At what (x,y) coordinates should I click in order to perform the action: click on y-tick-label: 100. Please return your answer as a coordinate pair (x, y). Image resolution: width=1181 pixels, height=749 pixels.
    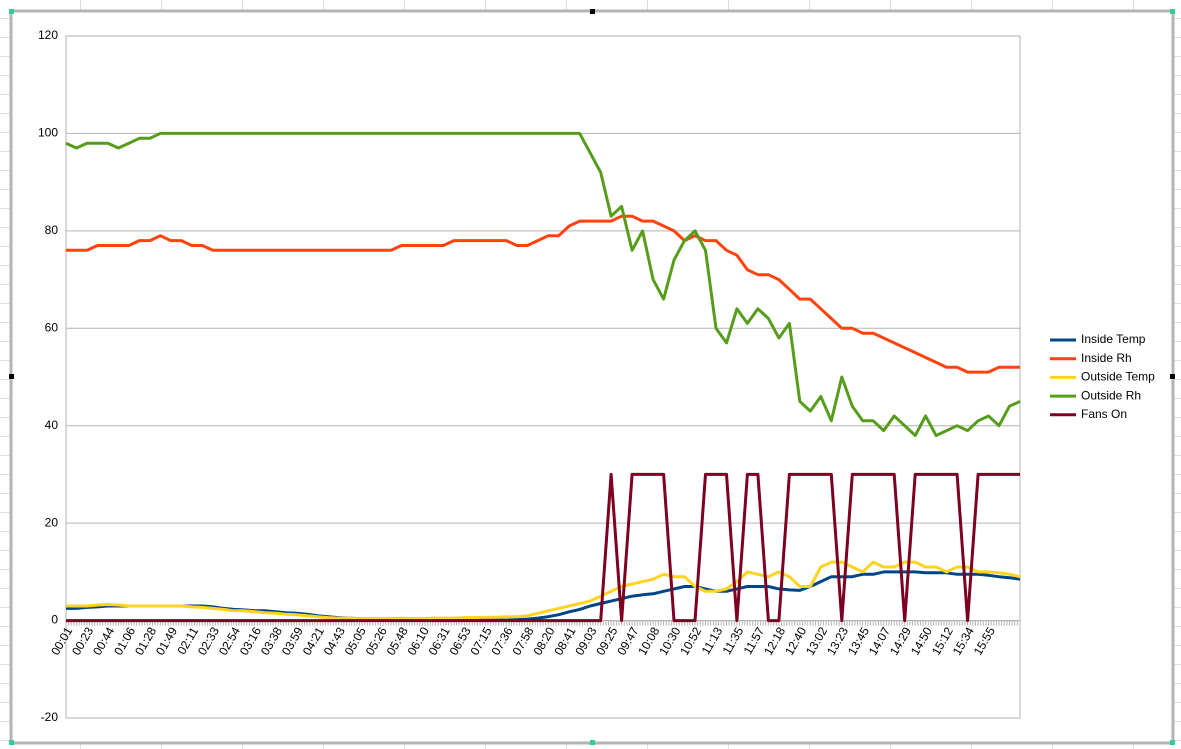
    Looking at the image, I should click on (48, 133).